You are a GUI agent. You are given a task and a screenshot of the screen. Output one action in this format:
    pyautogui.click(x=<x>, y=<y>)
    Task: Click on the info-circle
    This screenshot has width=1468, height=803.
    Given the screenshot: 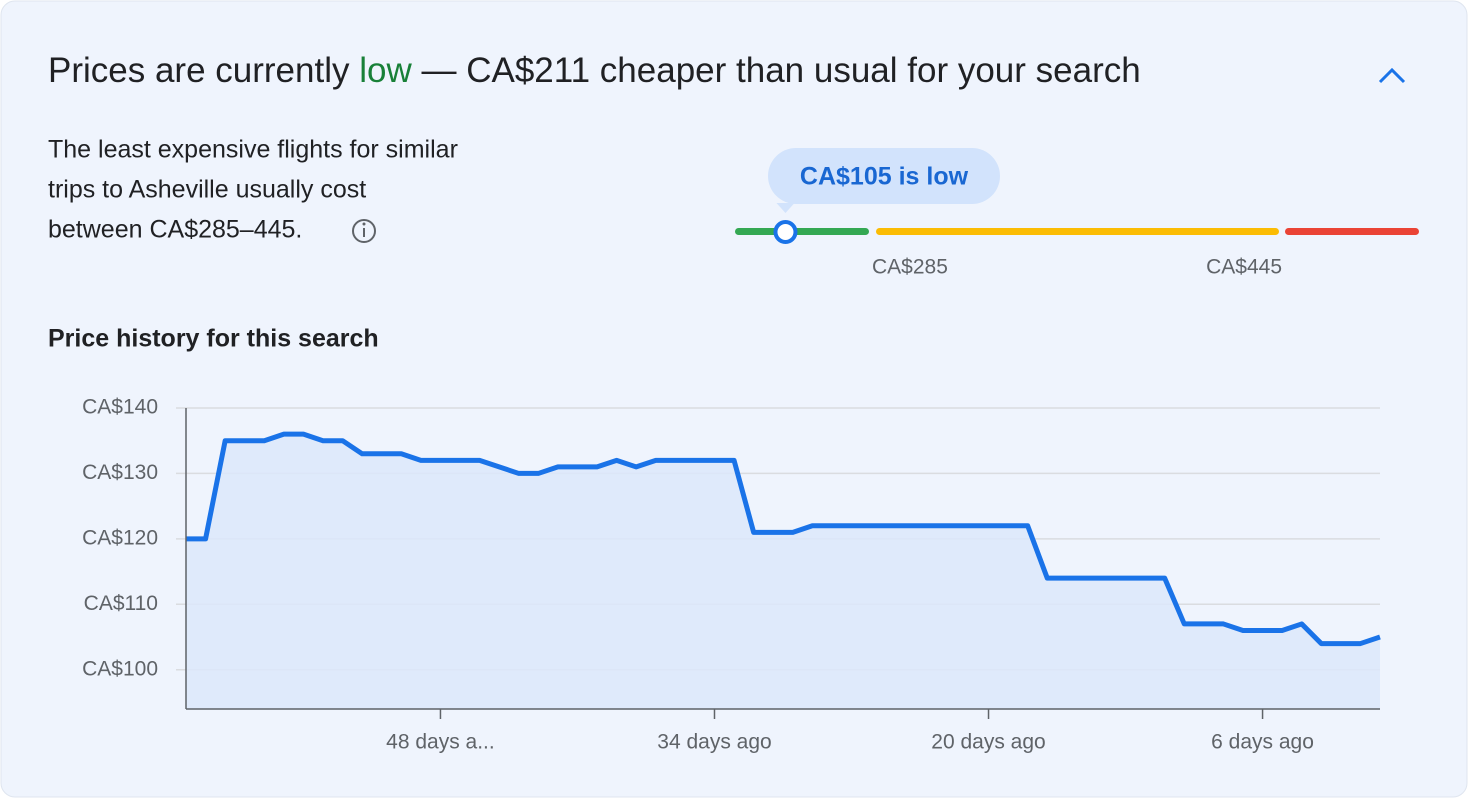 What is the action you would take?
    pyautogui.click(x=364, y=231)
    